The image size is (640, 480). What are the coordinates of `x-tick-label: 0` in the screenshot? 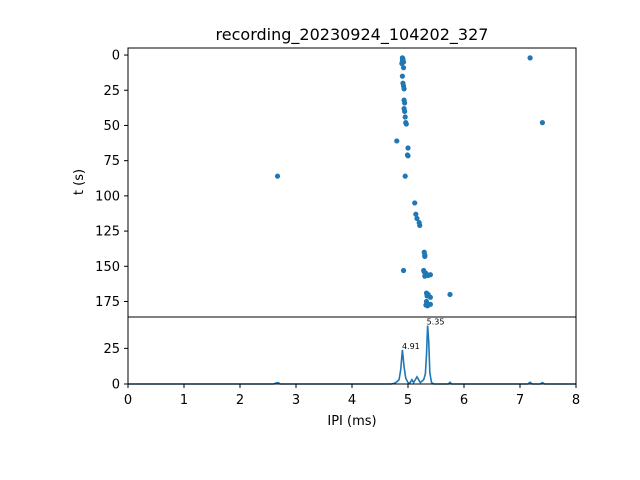 It's located at (128, 400).